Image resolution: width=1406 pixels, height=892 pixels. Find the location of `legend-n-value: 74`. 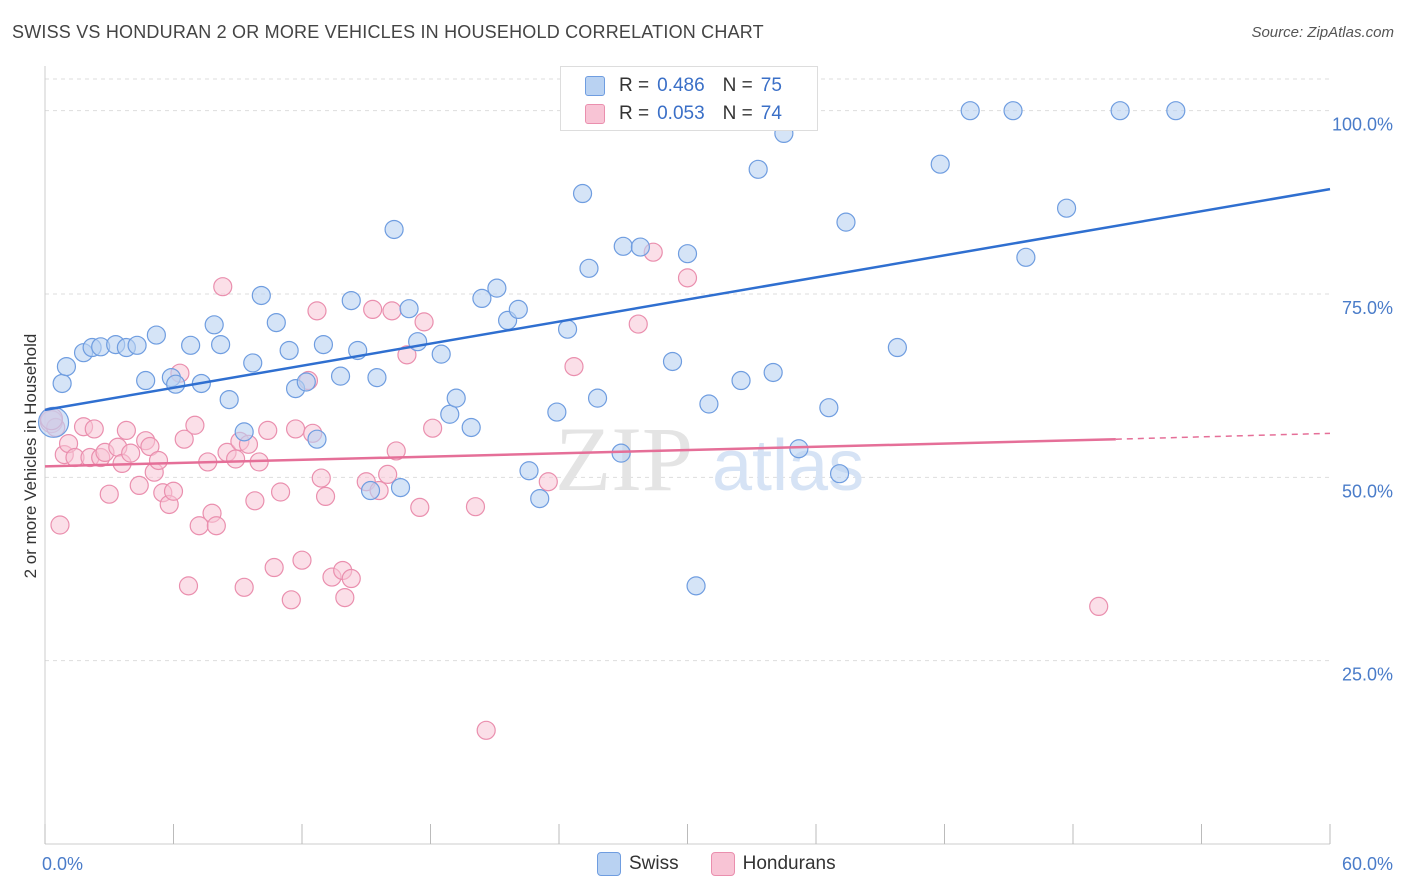

legend-n-value: 74 is located at coordinates (771, 113).